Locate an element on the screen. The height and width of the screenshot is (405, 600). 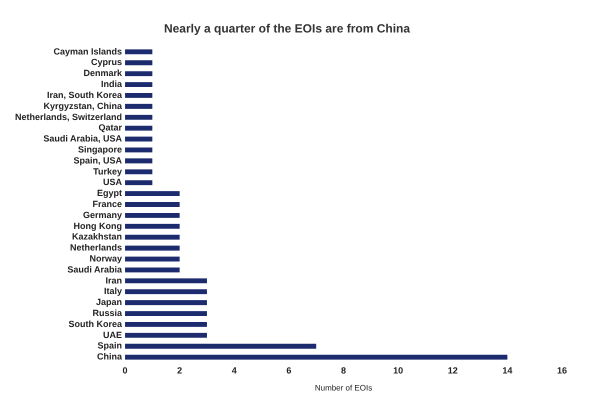
x-tick-label: 12 is located at coordinates (453, 370).